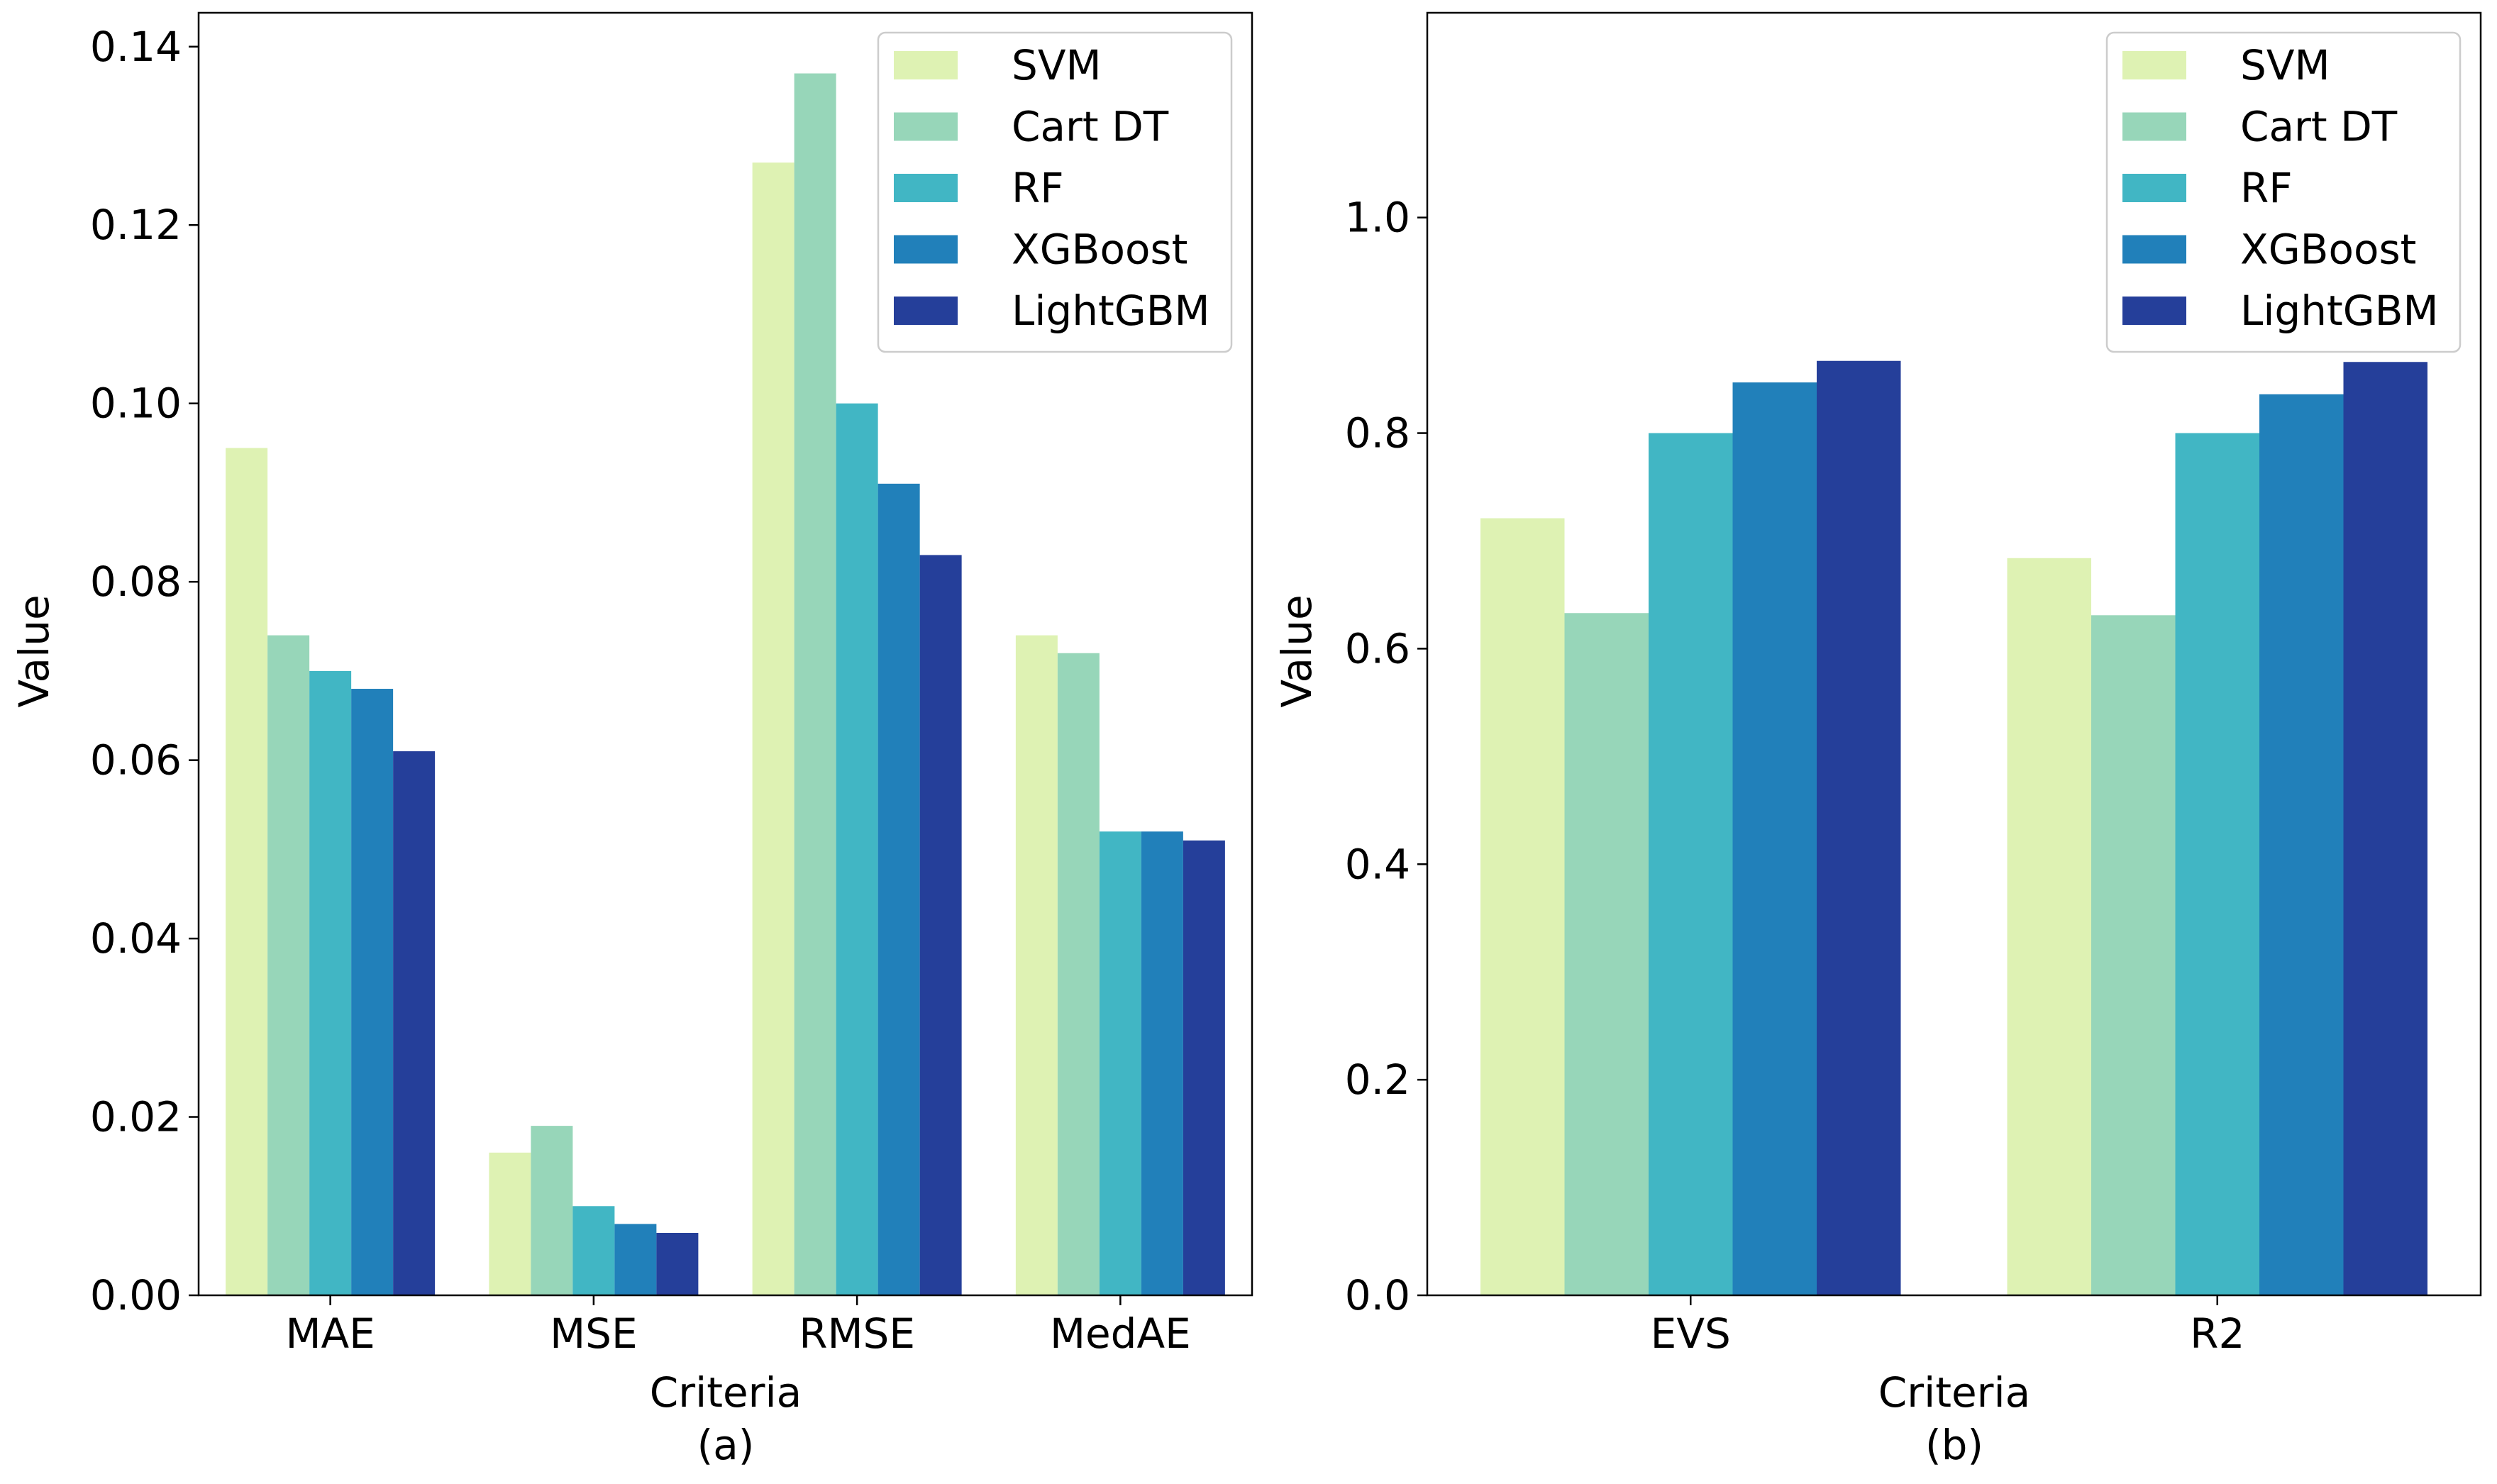 The width and height of the screenshot is (2497, 1484). I want to click on x-tick-label: MSE, so click(594, 1334).